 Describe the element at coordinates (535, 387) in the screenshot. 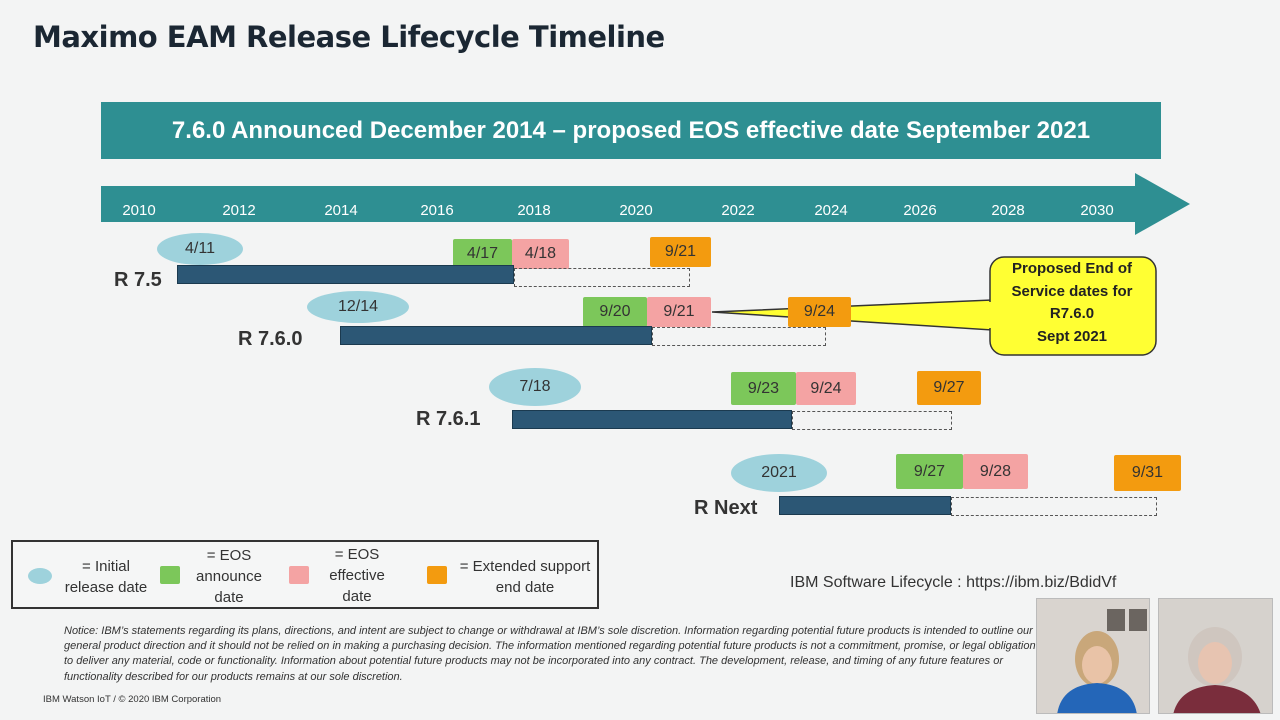

I see `initial-release-oval: 7/18` at that location.